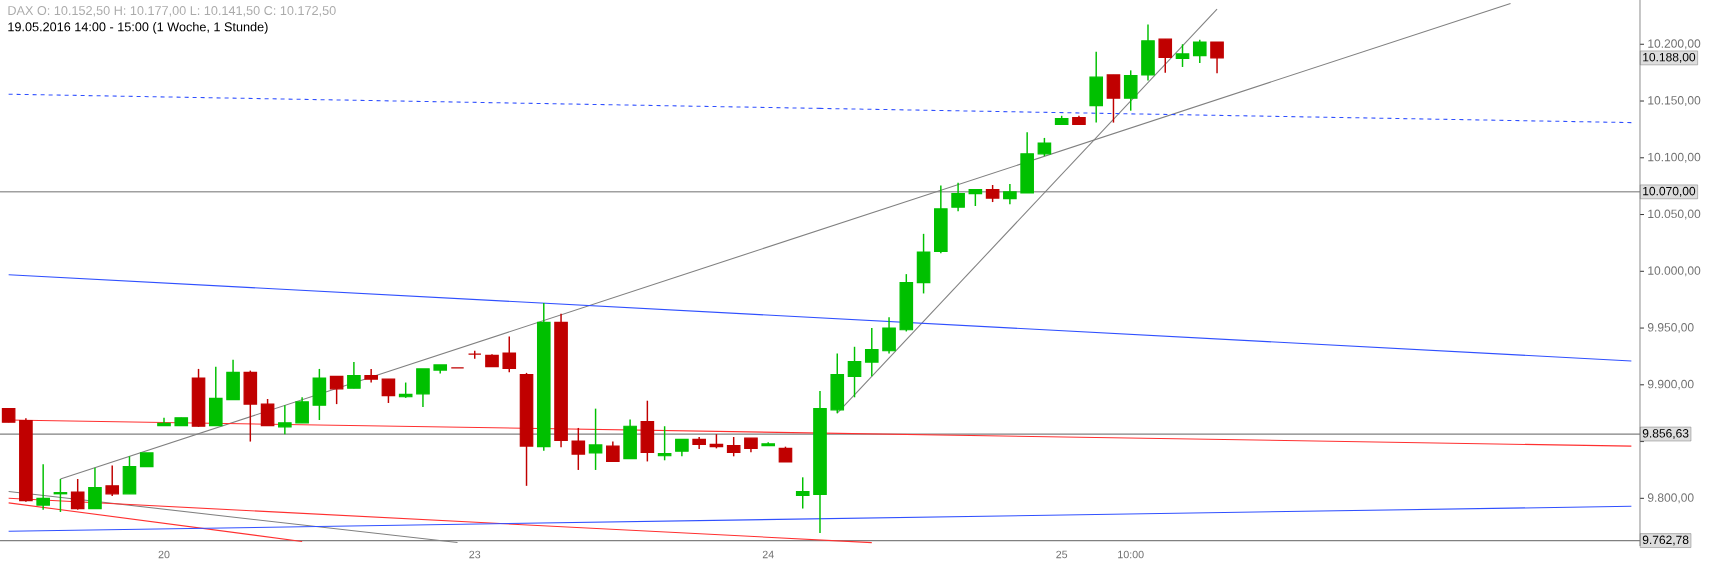  I want to click on y-tick-label: 10.100,00, so click(1674, 157).